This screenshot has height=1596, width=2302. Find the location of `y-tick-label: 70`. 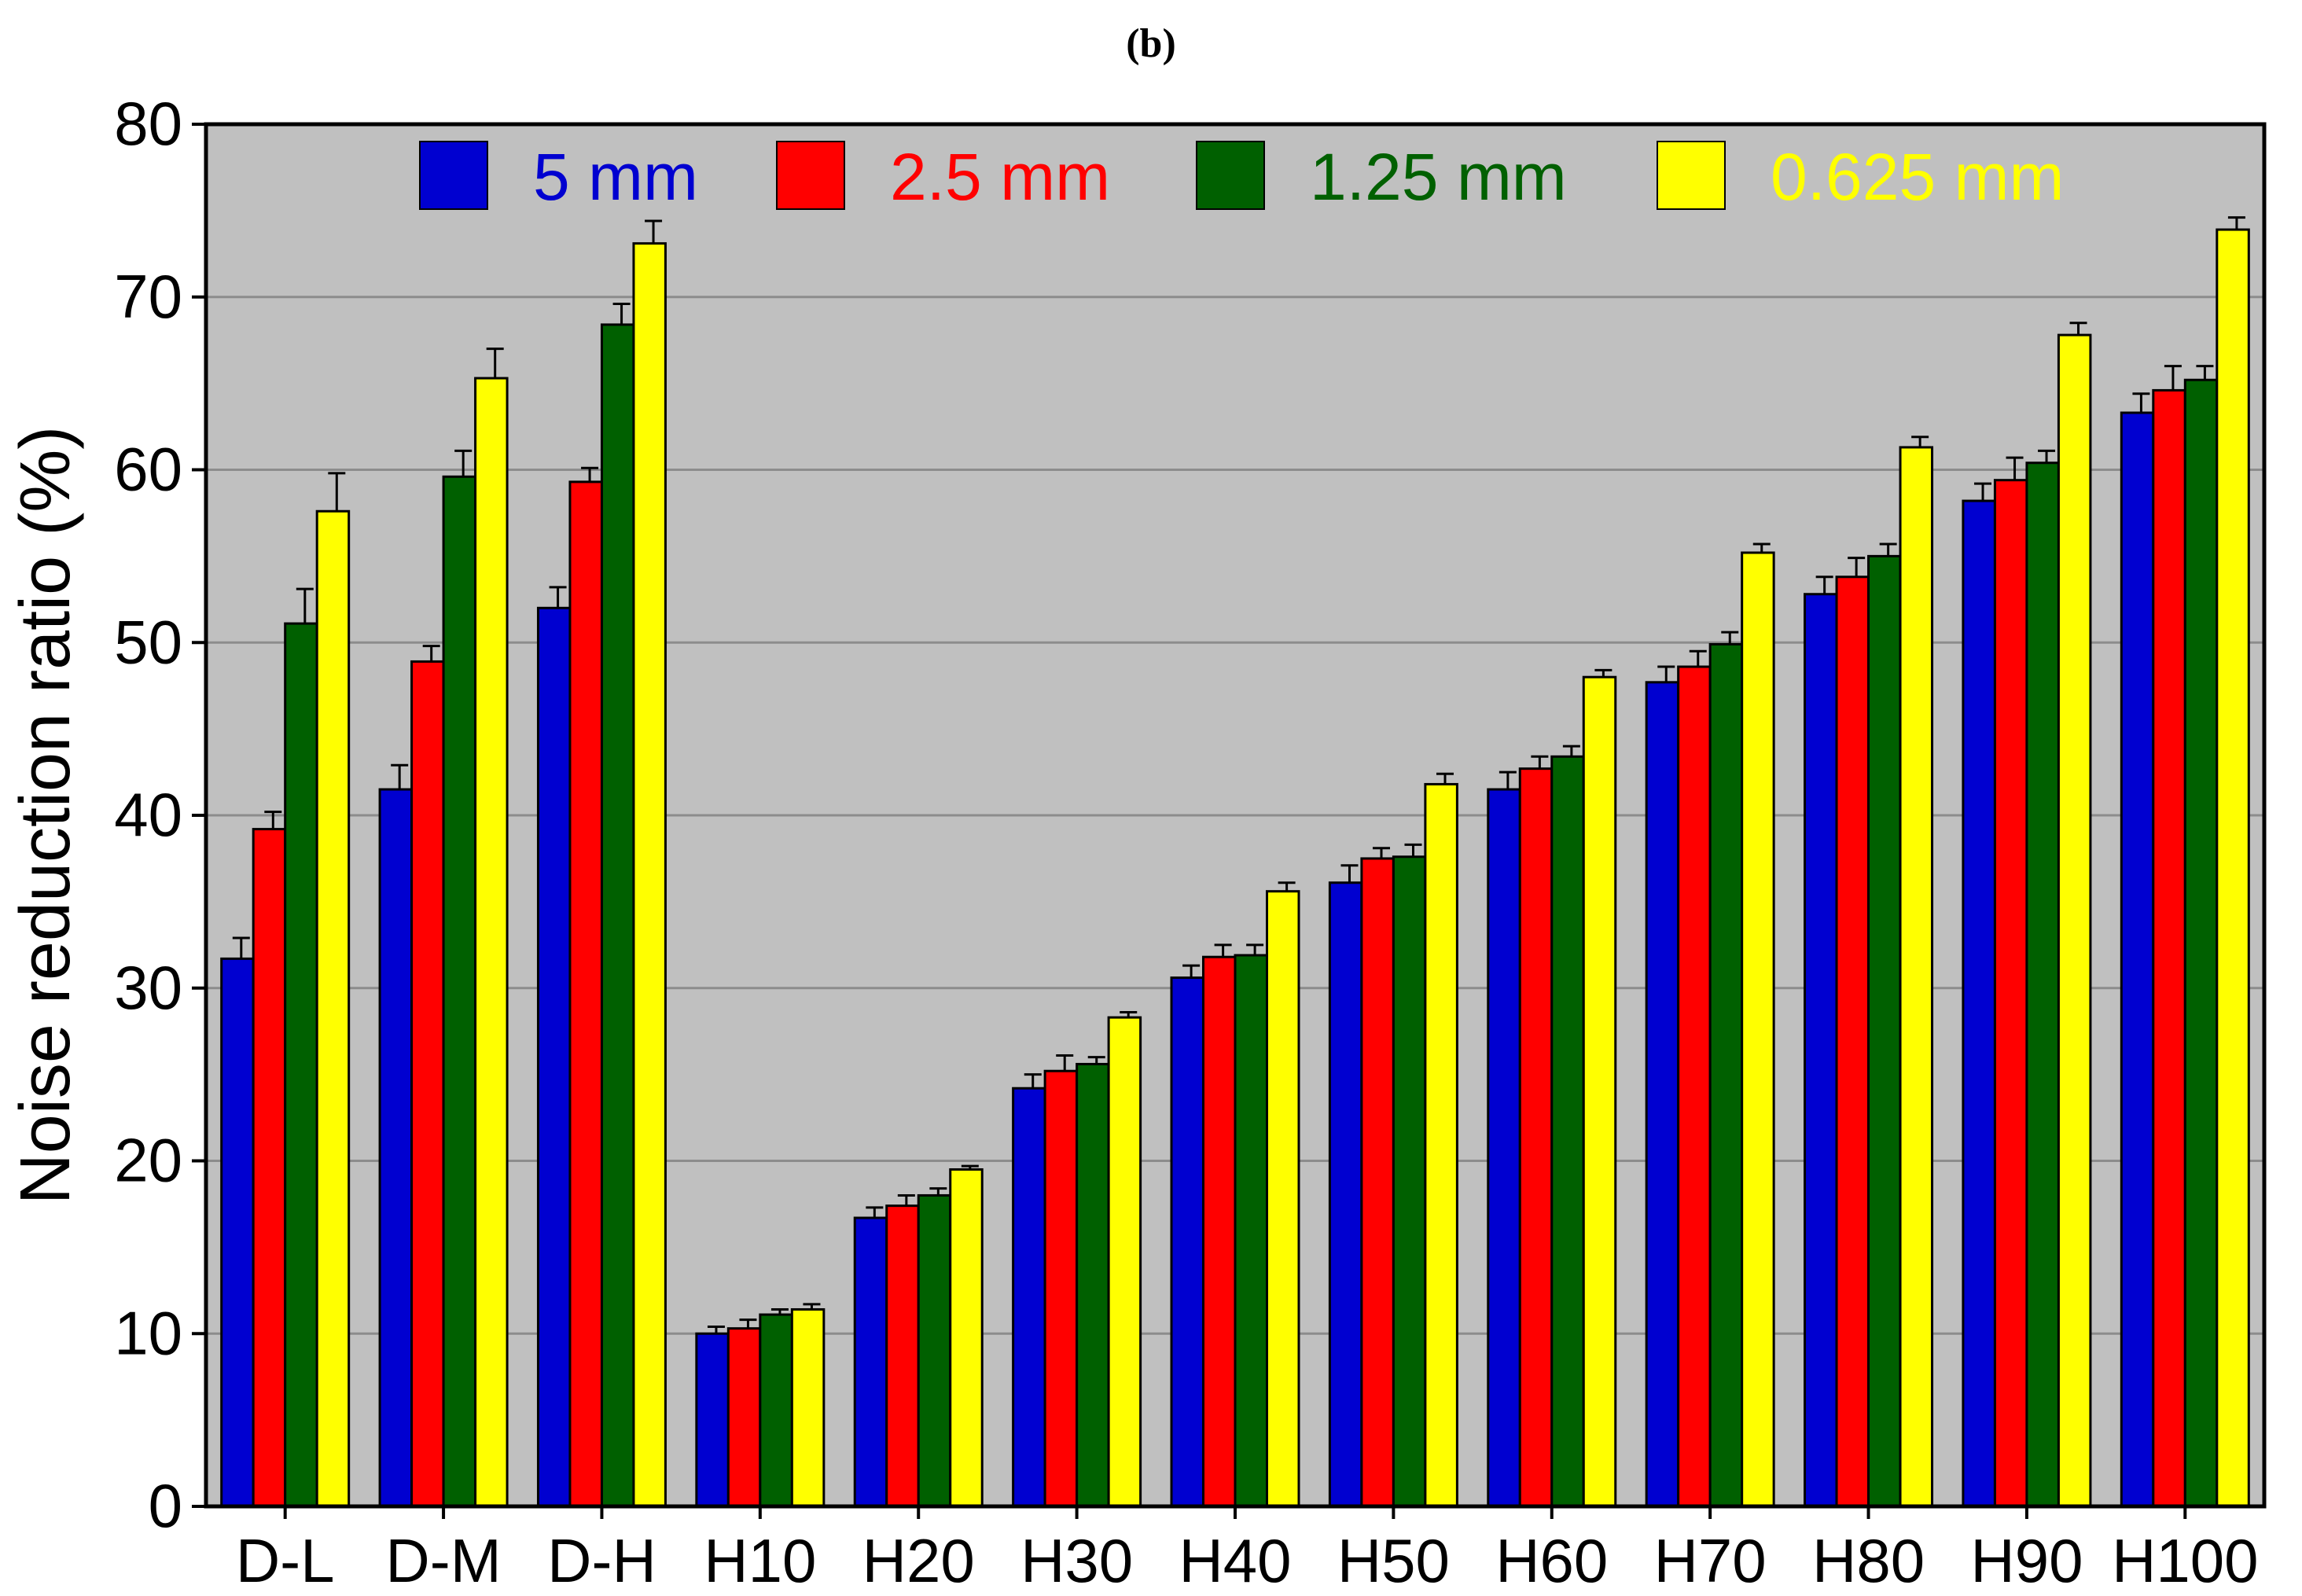

y-tick-label: 70 is located at coordinates (148, 296).